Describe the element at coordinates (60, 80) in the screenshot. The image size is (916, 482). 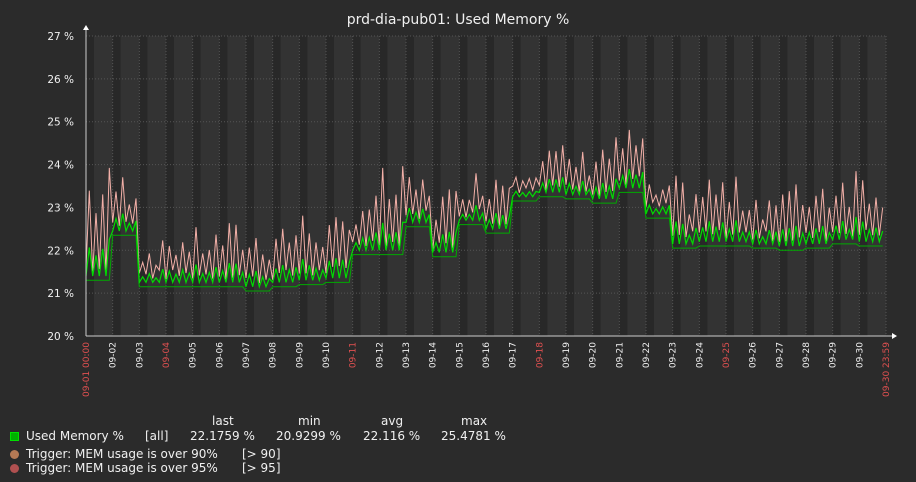
I see `y-tick-label: 26 %` at that location.